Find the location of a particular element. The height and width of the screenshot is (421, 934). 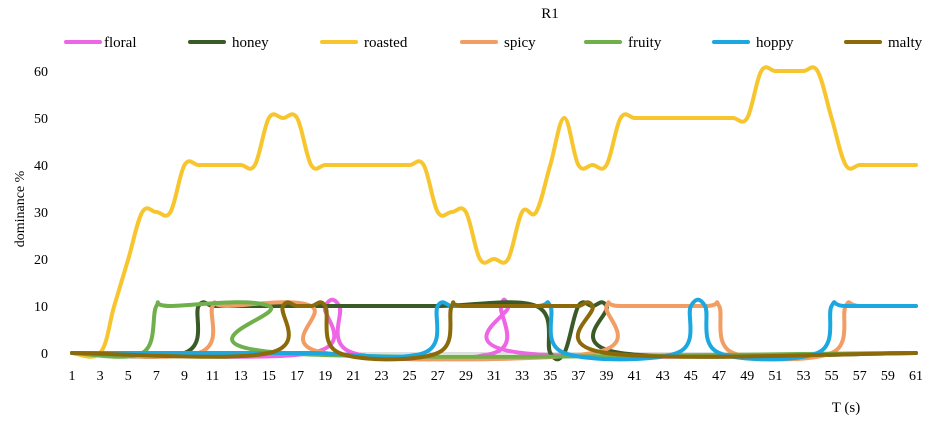

x-tick-label: 47 is located at coordinates (719, 376).